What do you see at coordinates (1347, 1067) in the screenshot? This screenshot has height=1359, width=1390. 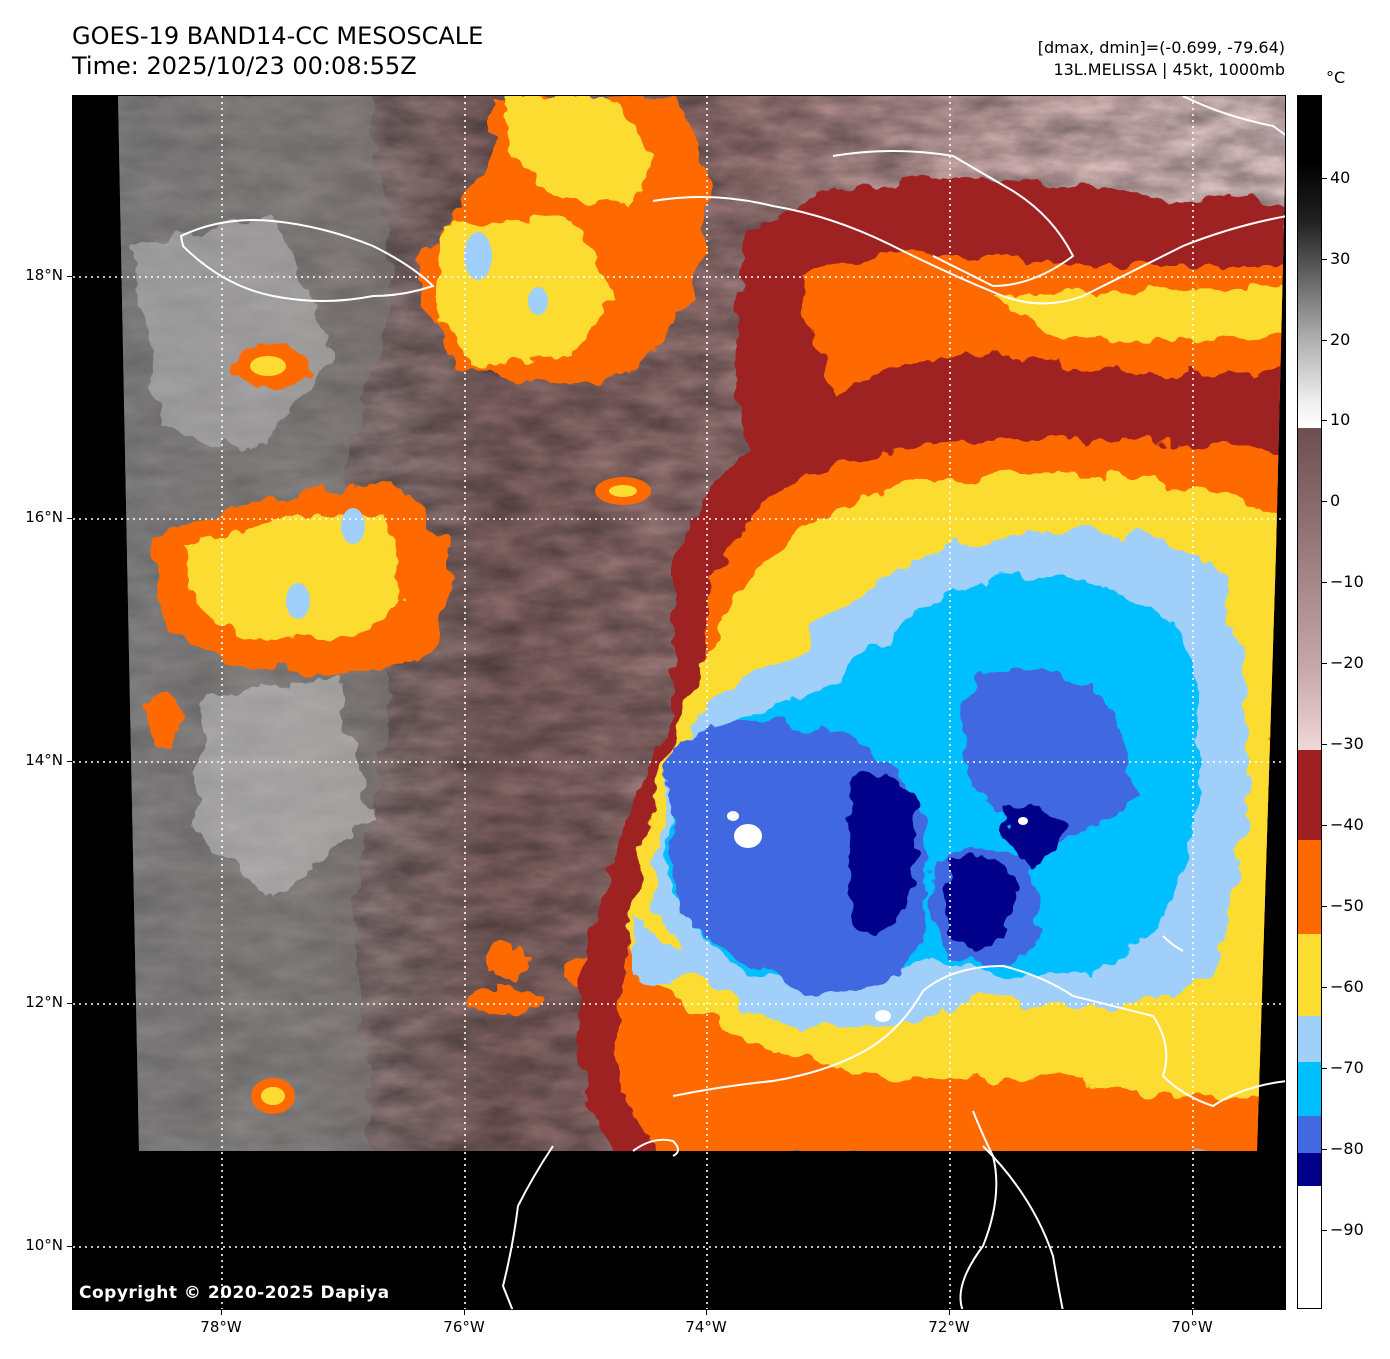 I see `colorbar-label: −70` at bounding box center [1347, 1067].